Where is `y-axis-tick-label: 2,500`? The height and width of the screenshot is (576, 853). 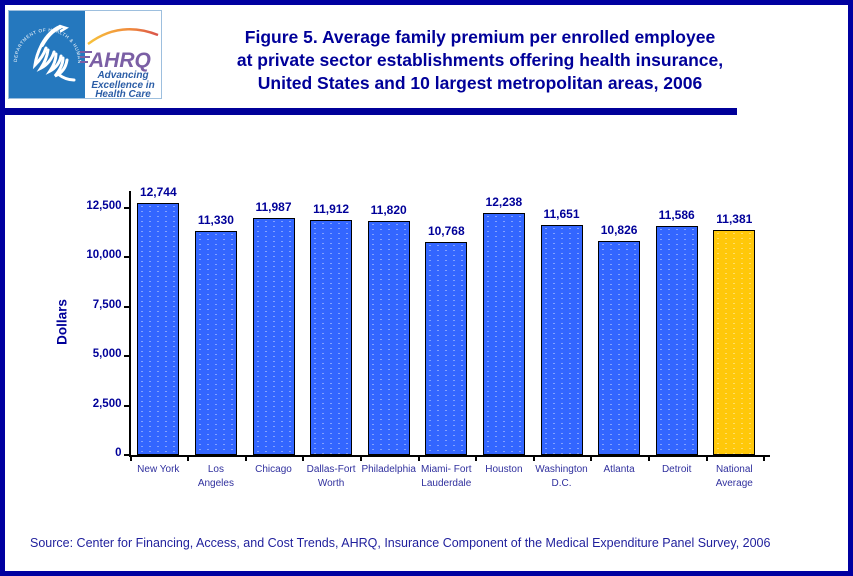 y-axis-tick-label: 2,500 is located at coordinates (107, 403).